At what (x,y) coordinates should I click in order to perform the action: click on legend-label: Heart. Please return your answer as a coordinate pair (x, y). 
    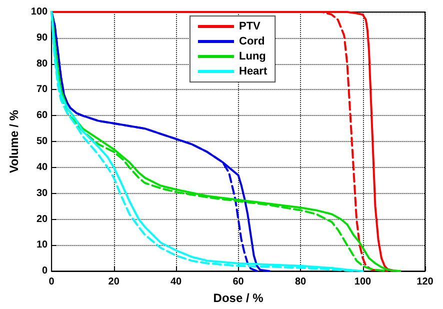
    Looking at the image, I should click on (253, 72).